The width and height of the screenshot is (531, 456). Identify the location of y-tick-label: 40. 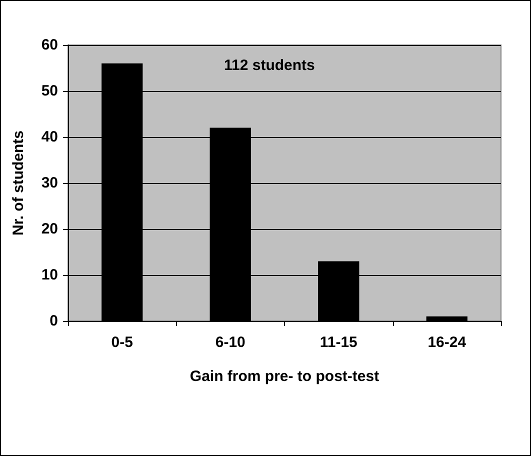
(49, 137).